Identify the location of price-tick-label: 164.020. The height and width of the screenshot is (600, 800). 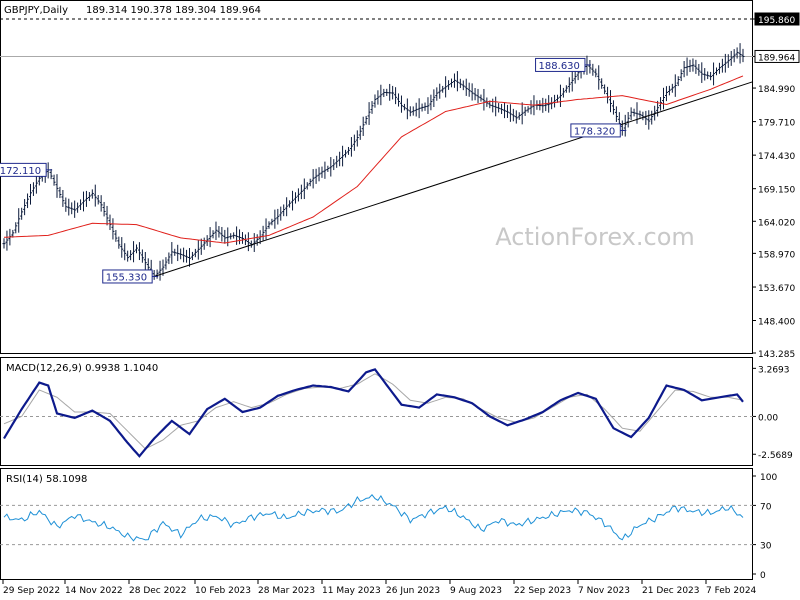
(776, 223).